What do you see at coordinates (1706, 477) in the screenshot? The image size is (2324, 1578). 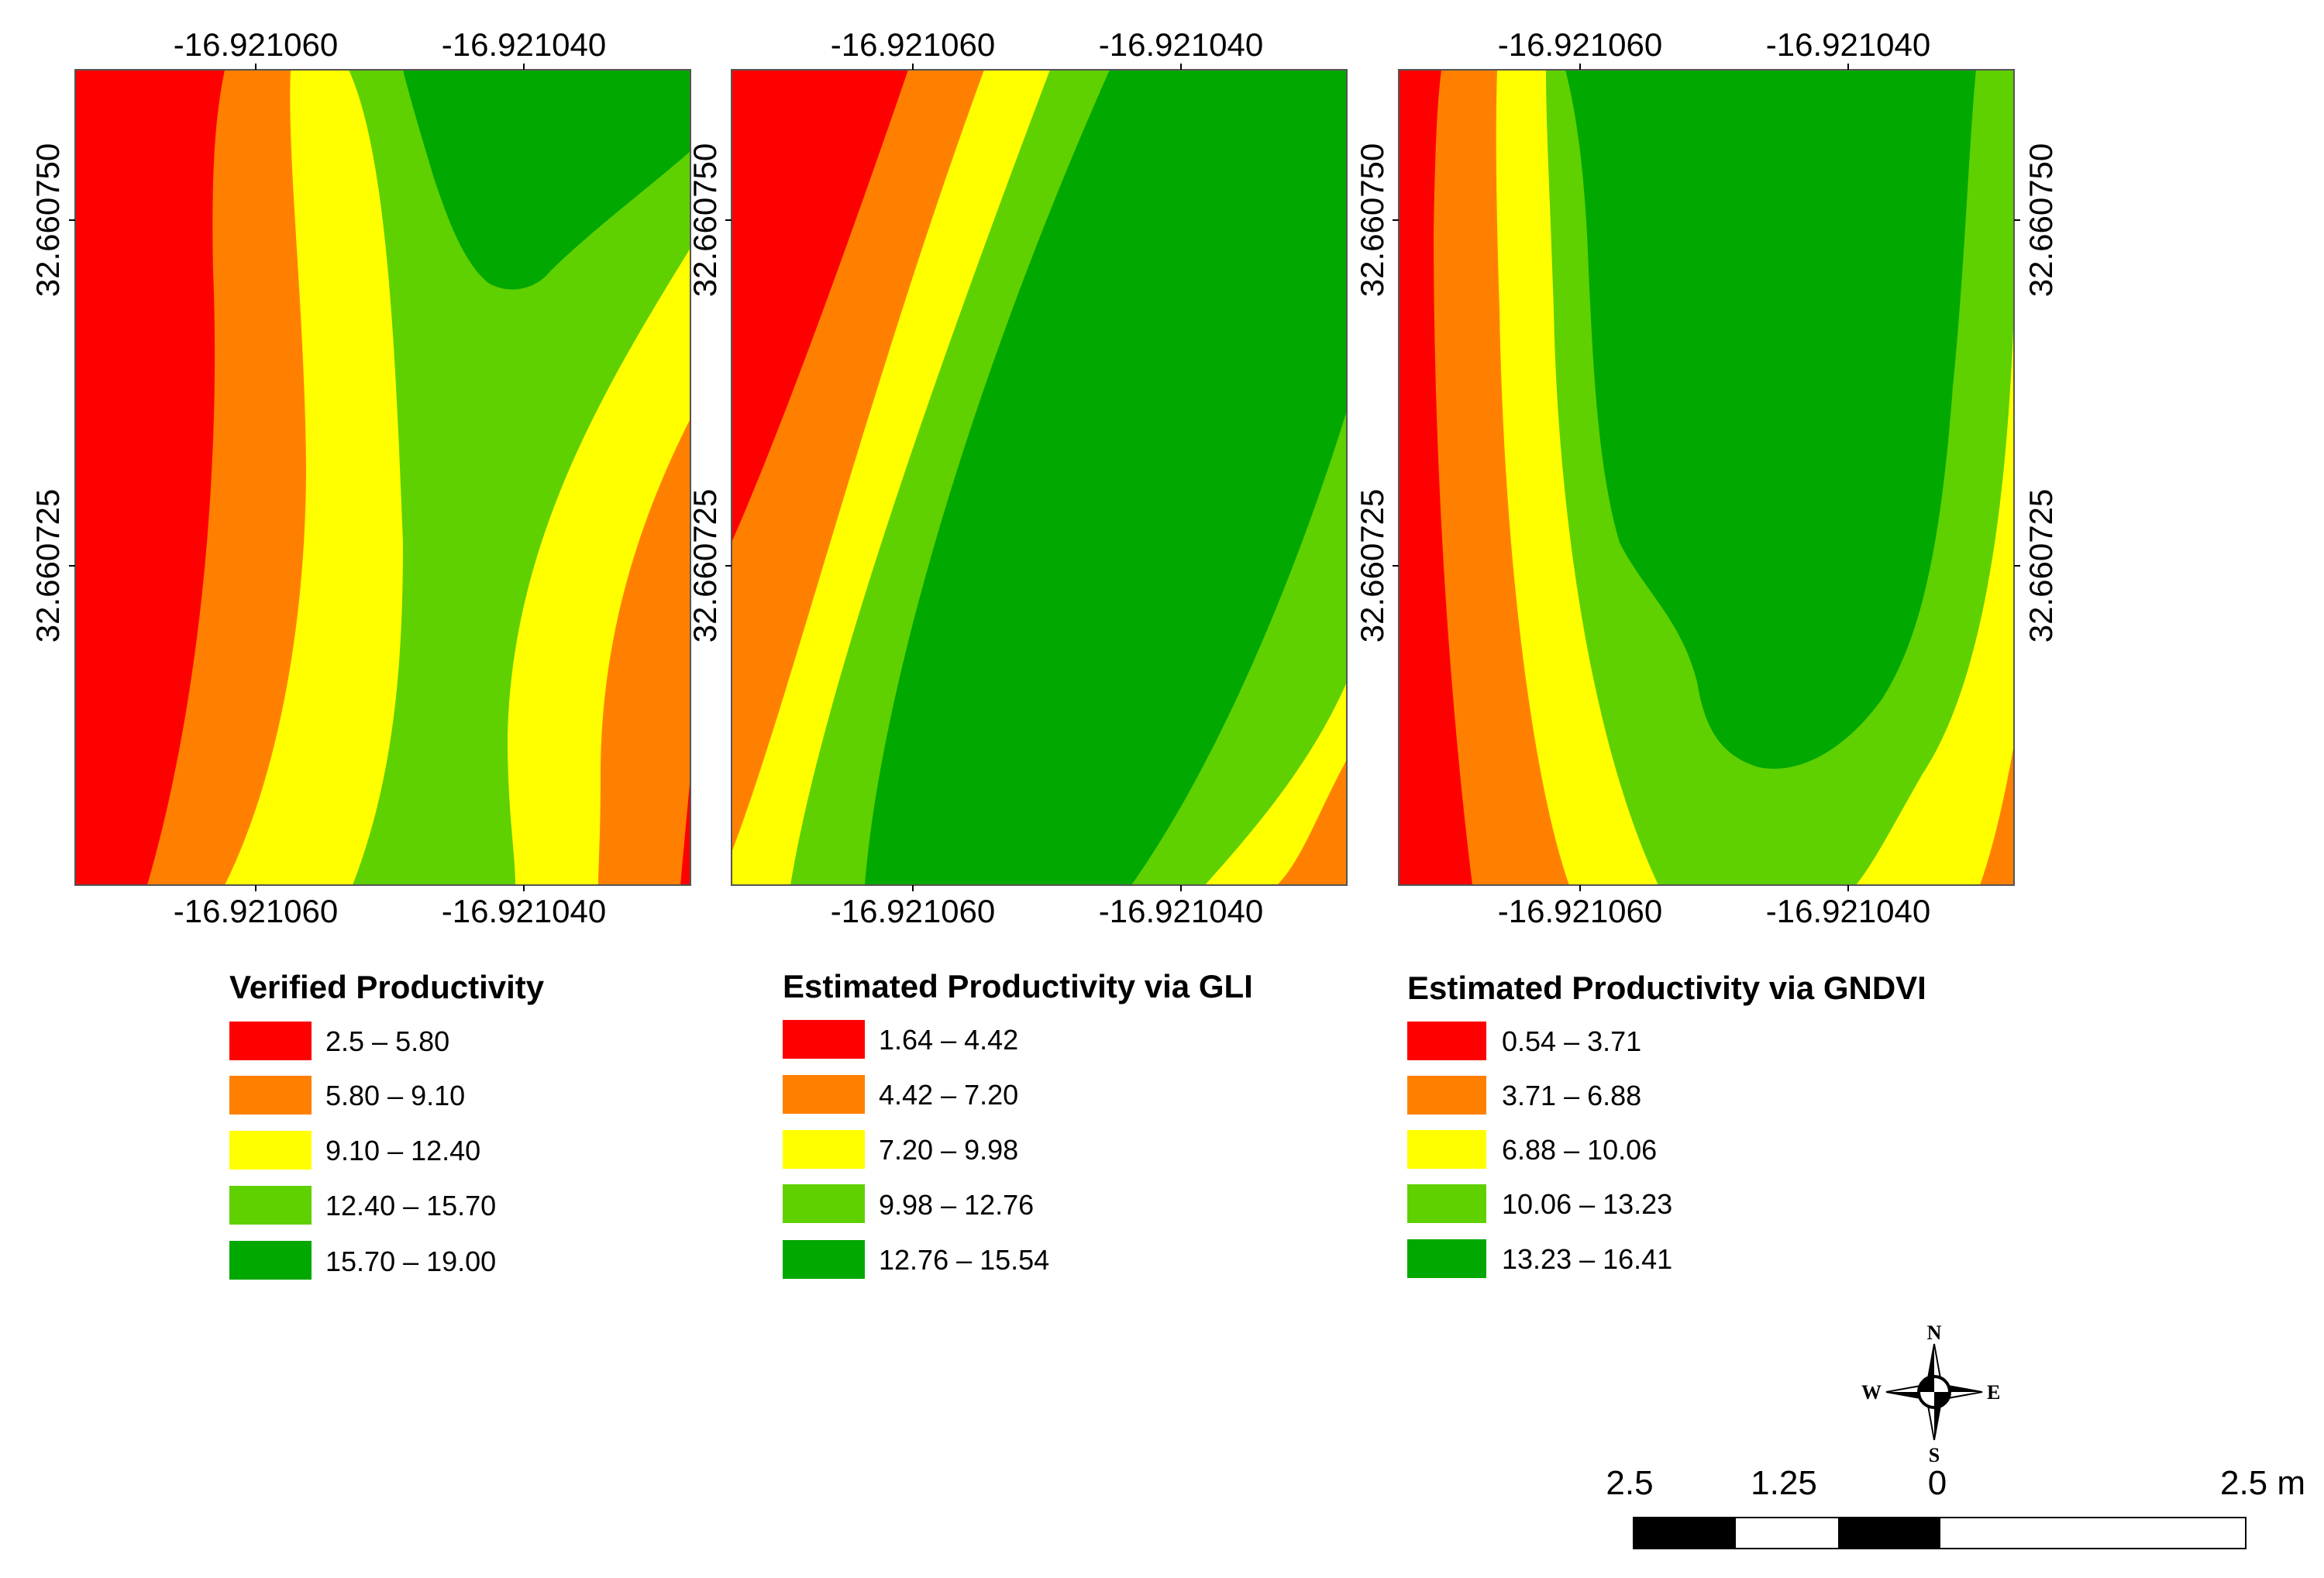 I see `map-panel-gndvi` at bounding box center [1706, 477].